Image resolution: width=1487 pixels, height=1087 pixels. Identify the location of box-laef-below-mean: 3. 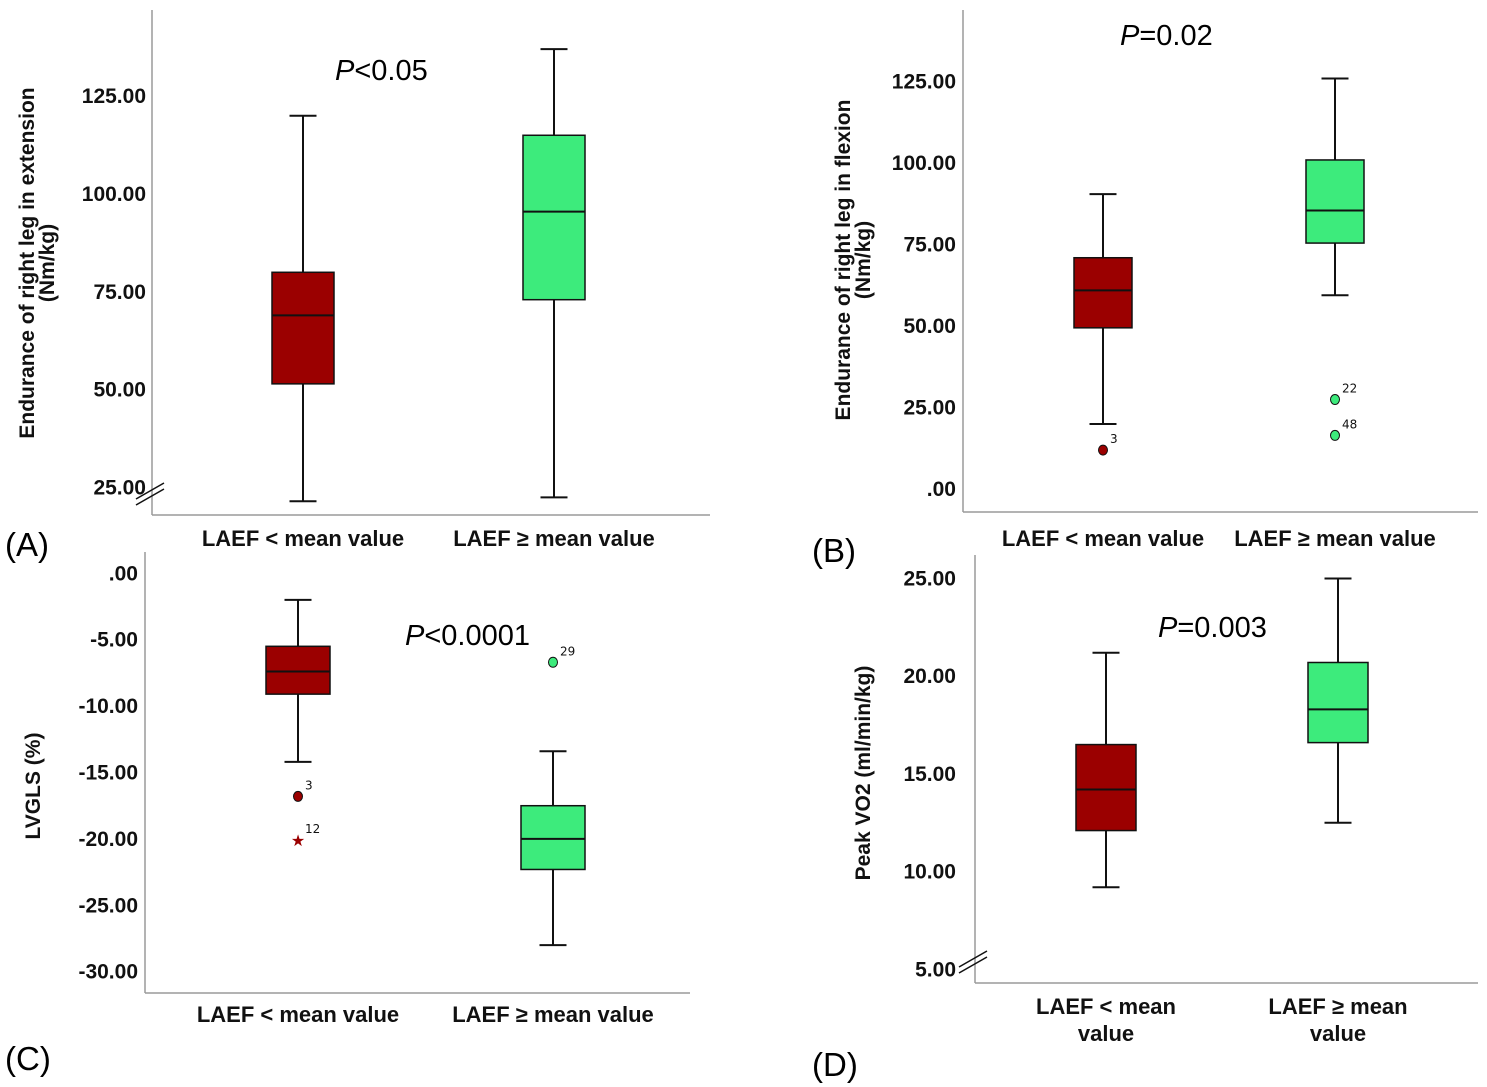
(1103, 324).